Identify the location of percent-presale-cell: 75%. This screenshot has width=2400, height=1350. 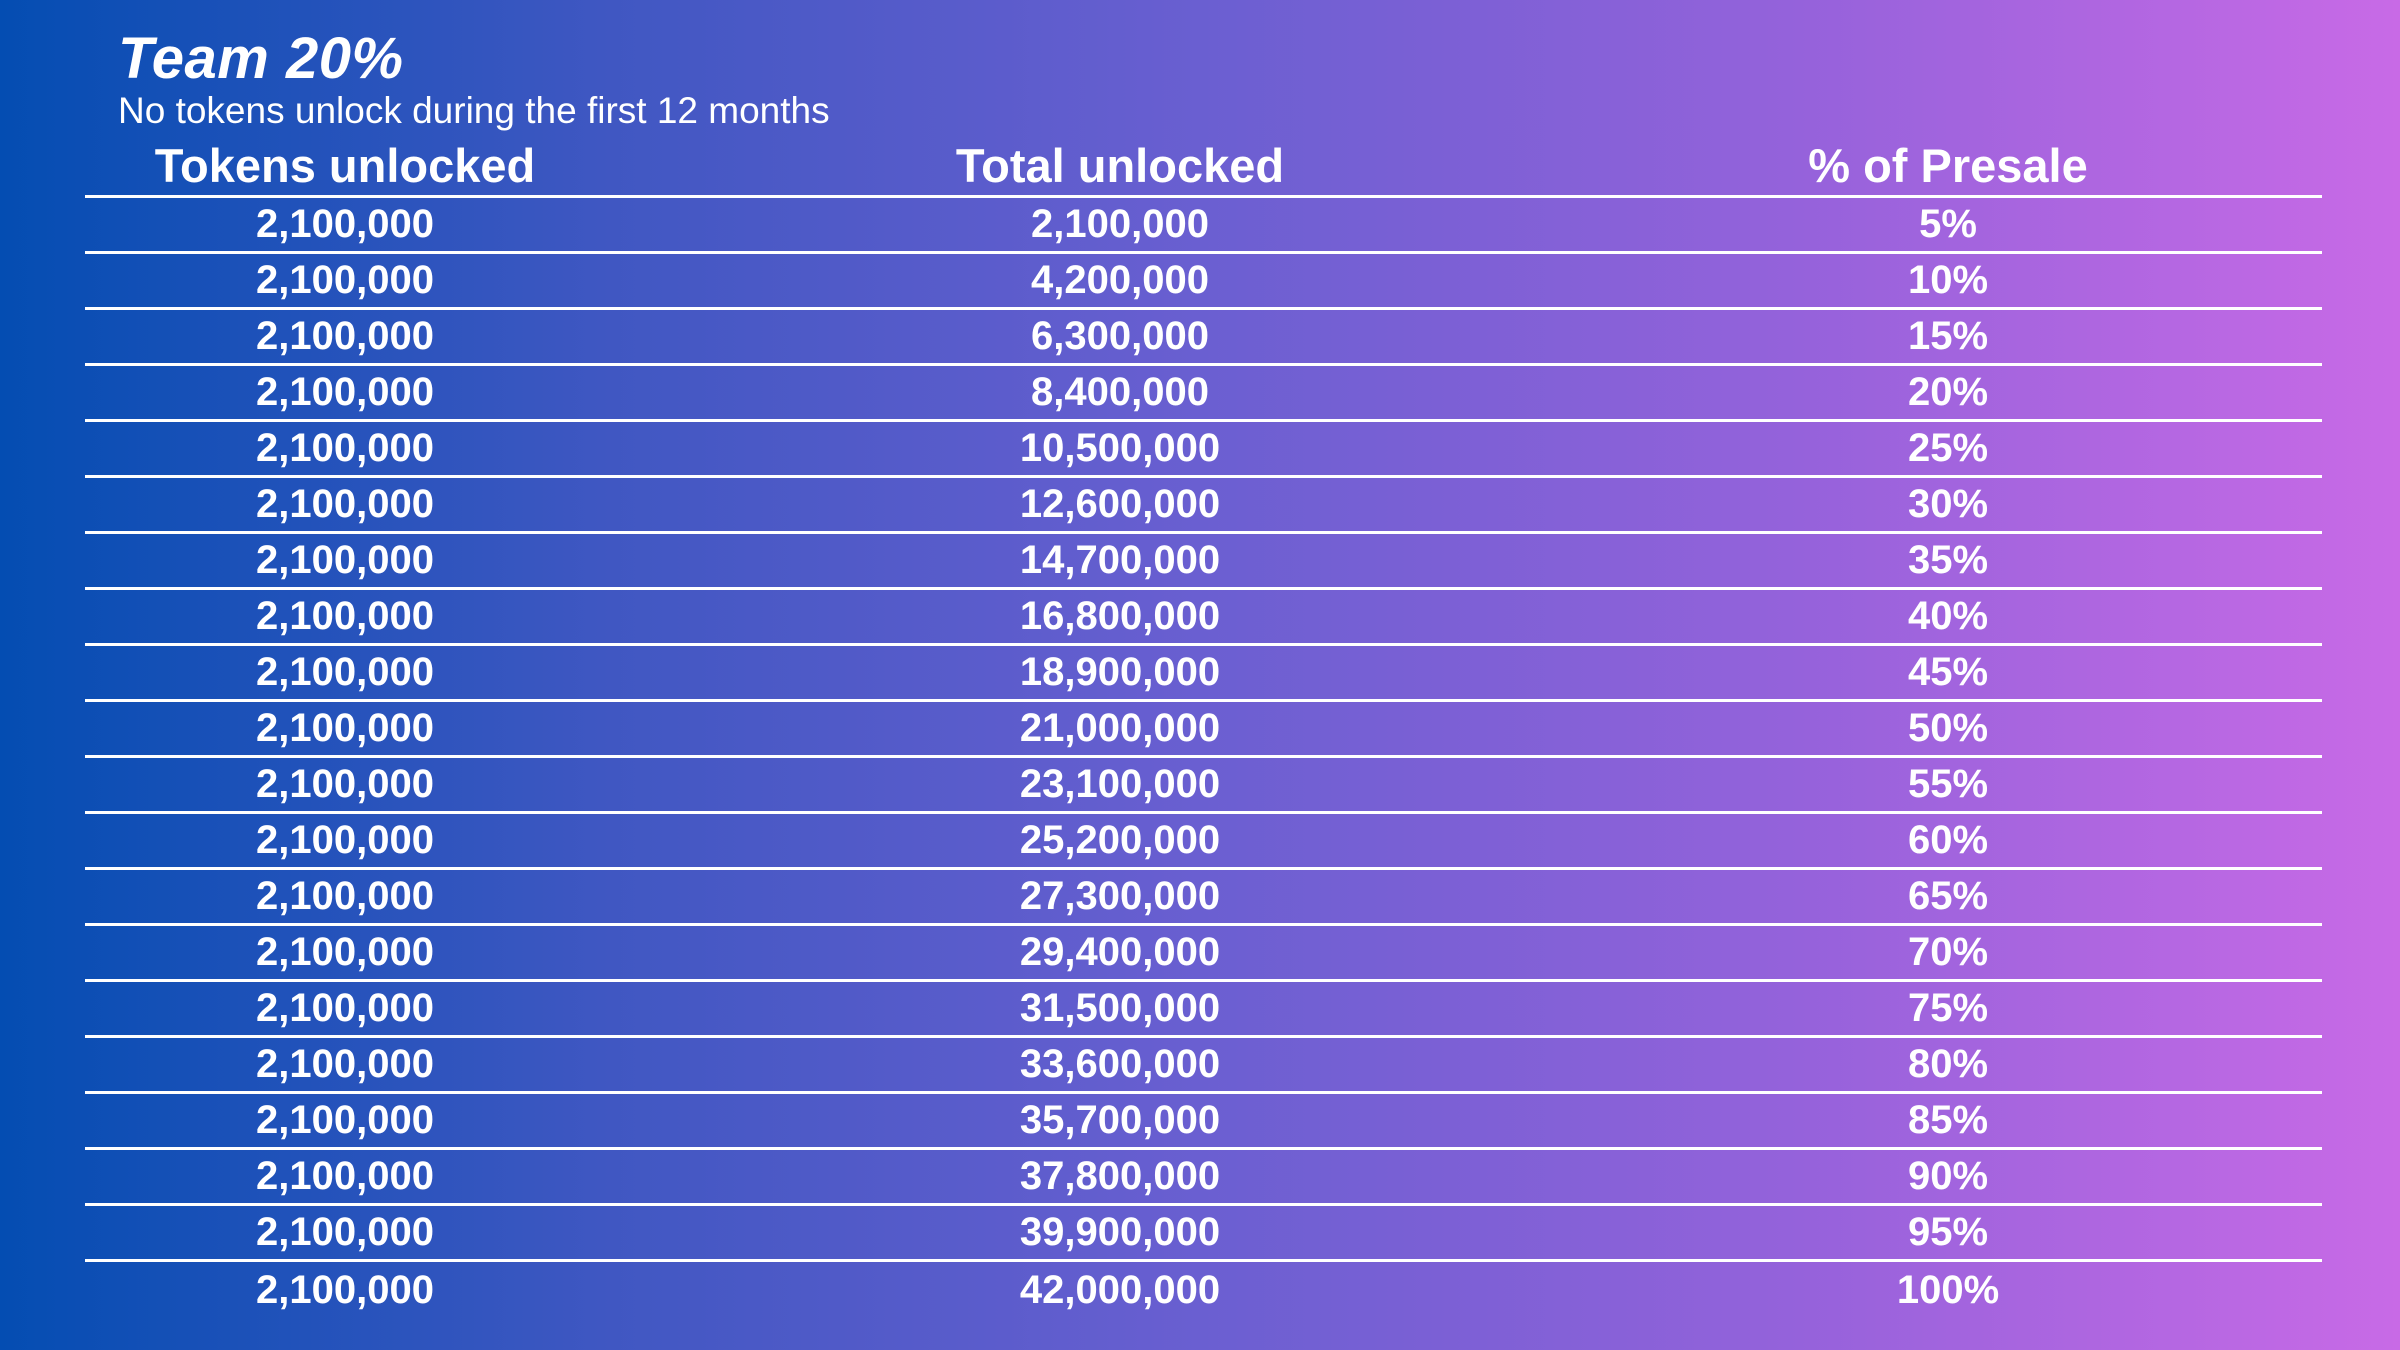
(1948, 1008).